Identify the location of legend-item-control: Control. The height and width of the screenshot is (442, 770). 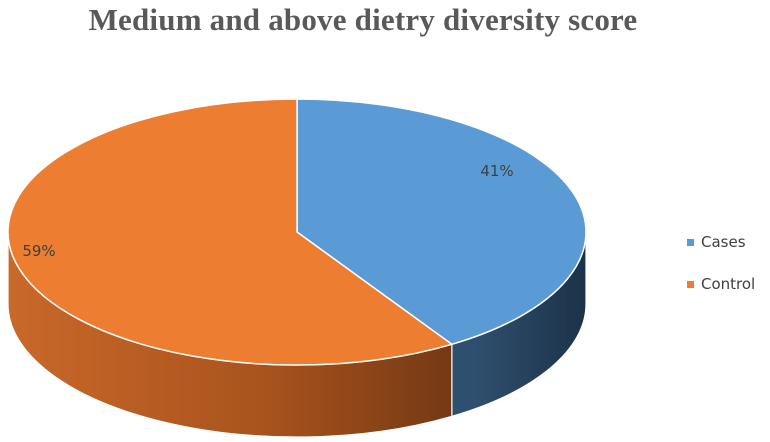
(721, 284).